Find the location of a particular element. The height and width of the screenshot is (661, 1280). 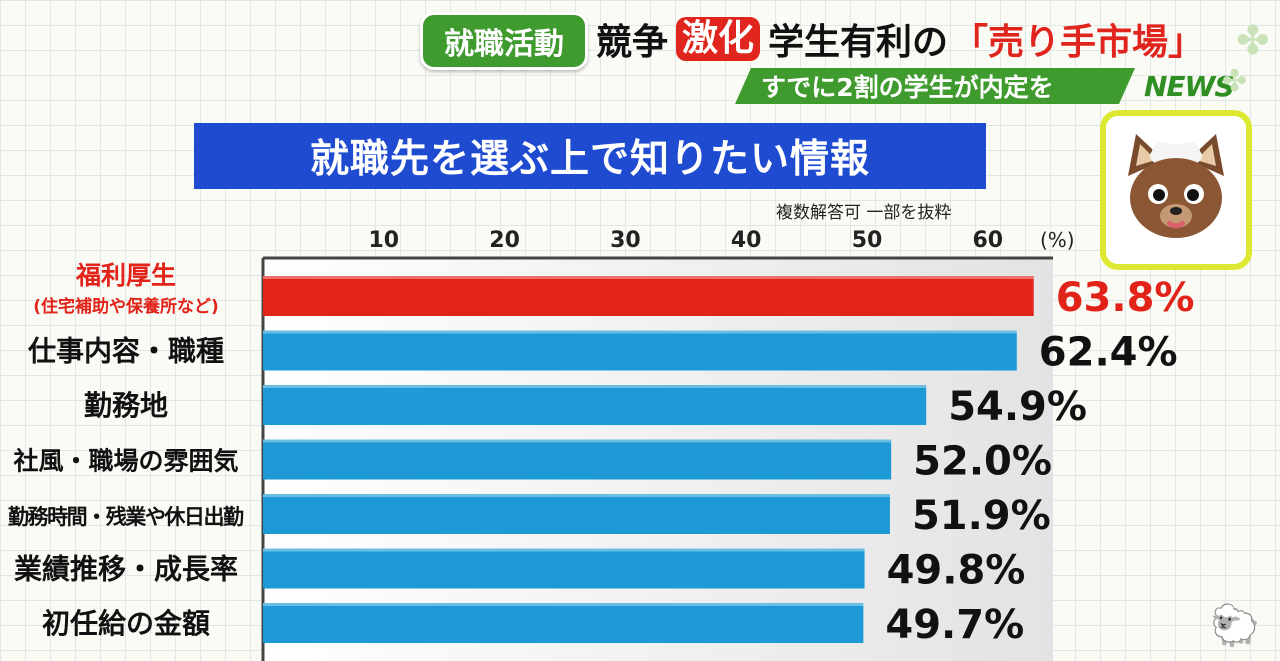

mascot-frame is located at coordinates (1176, 190).